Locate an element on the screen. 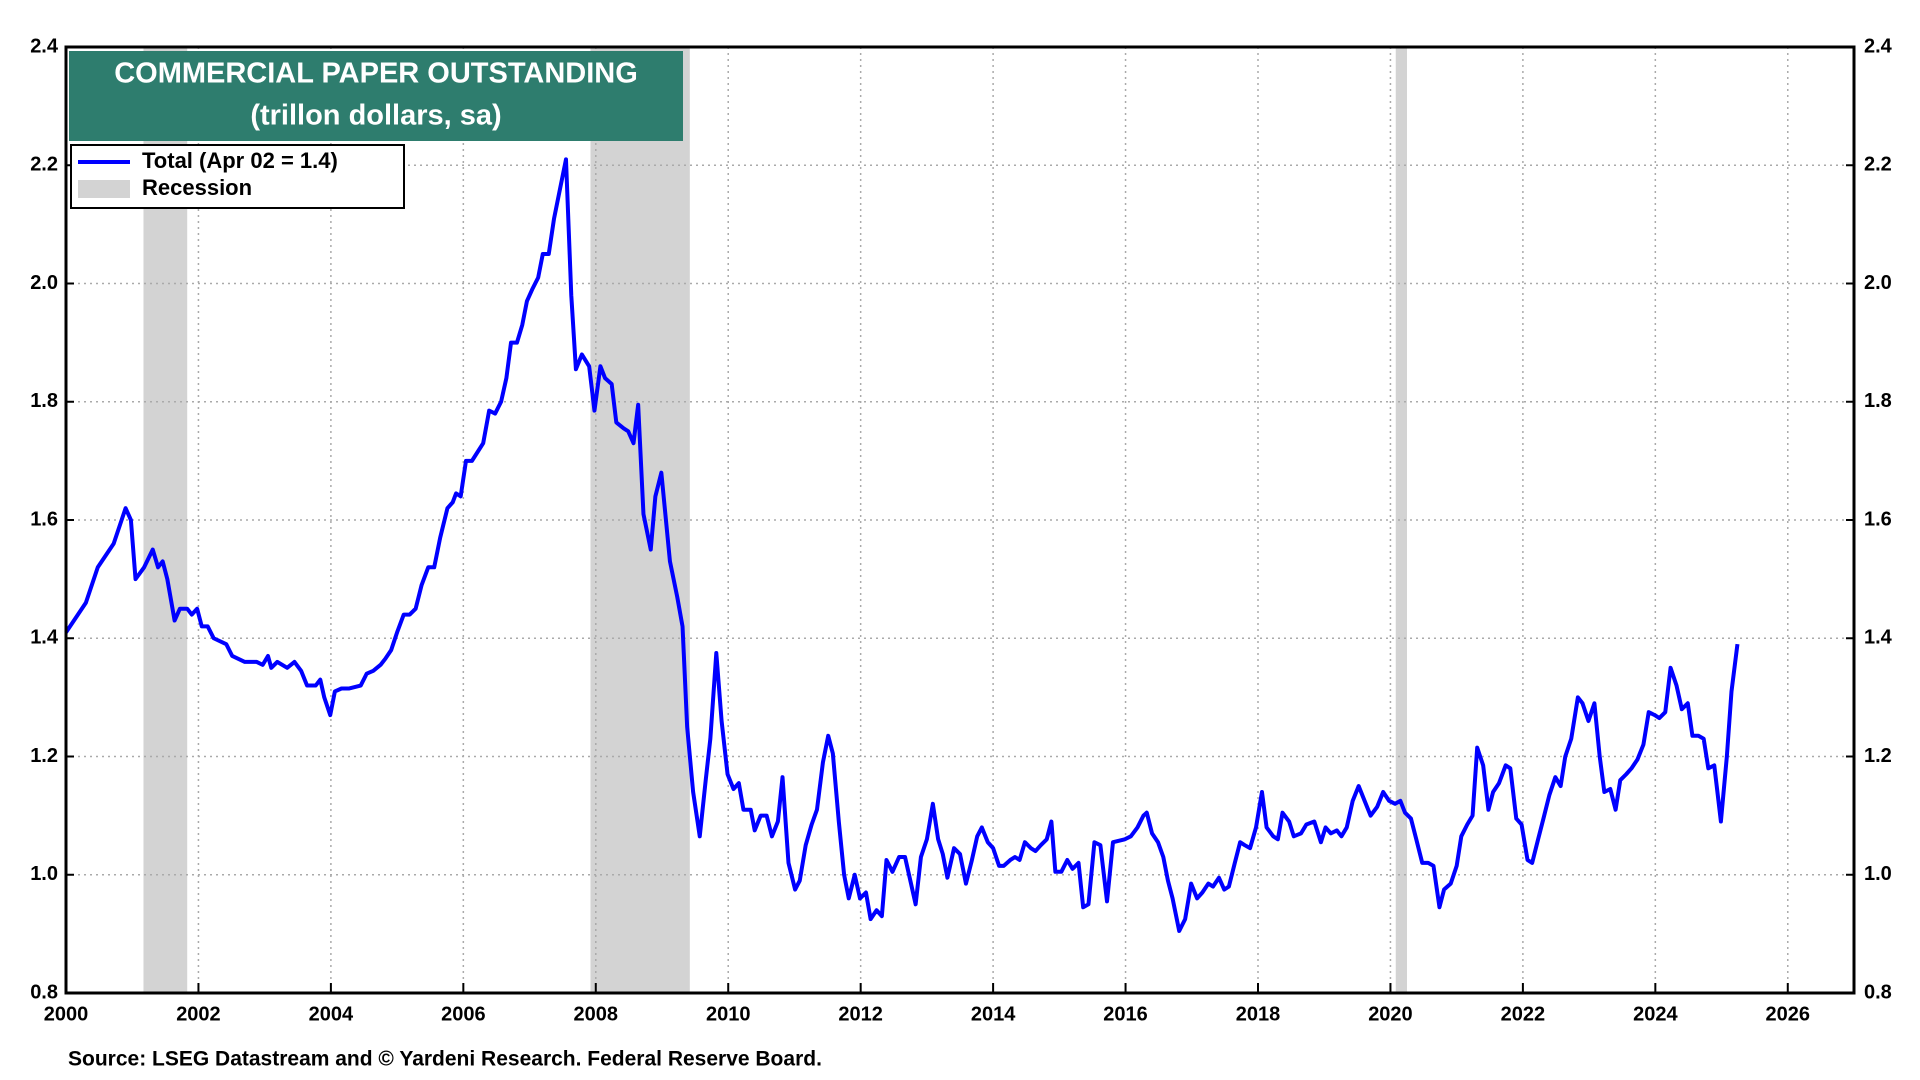 The image size is (1920, 1080). x-tick-label: 2008 is located at coordinates (596, 1014).